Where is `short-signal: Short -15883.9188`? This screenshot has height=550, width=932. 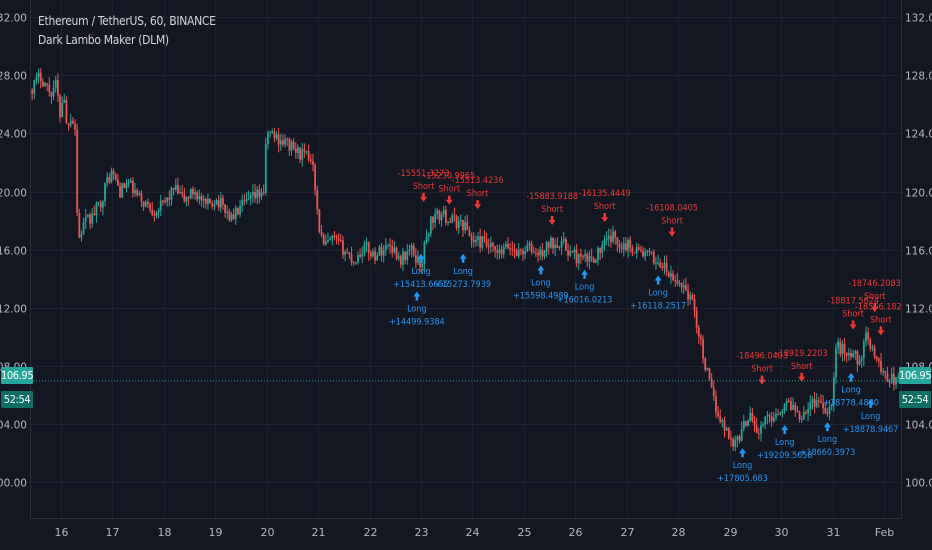
short-signal: Short -15883.9188 is located at coordinates (552, 209).